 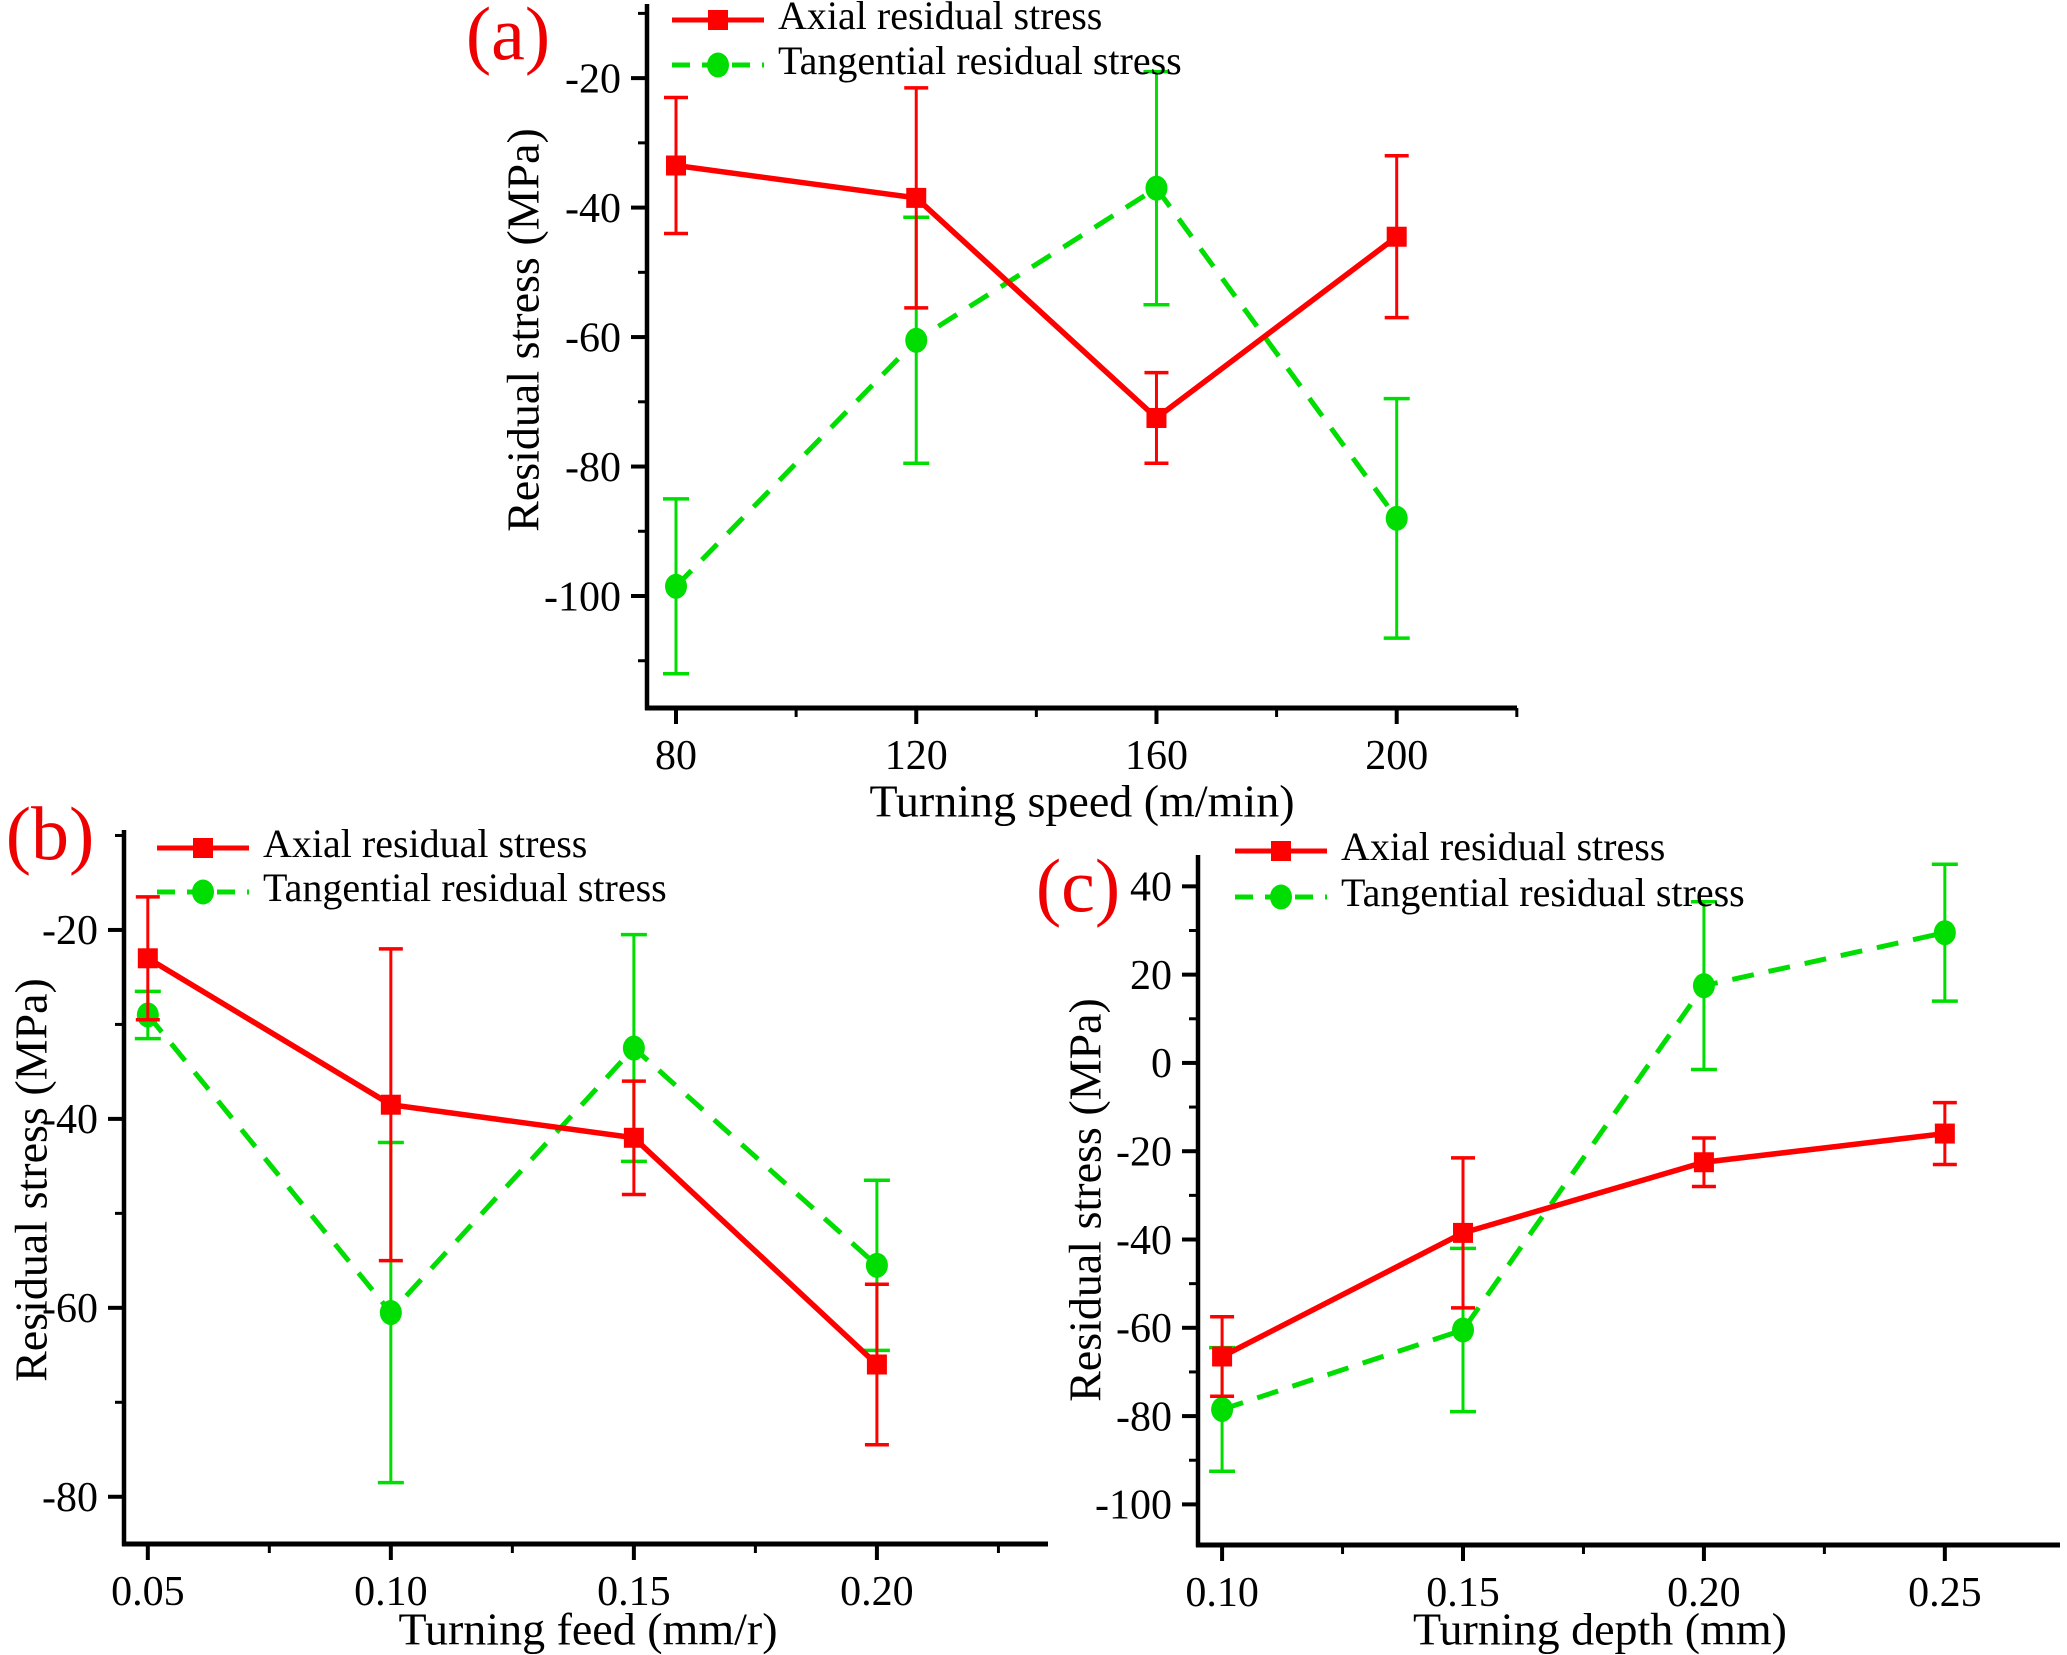 I want to click on y-ticks: -20 -40 -60 -80, so click(x=83, y=1177).